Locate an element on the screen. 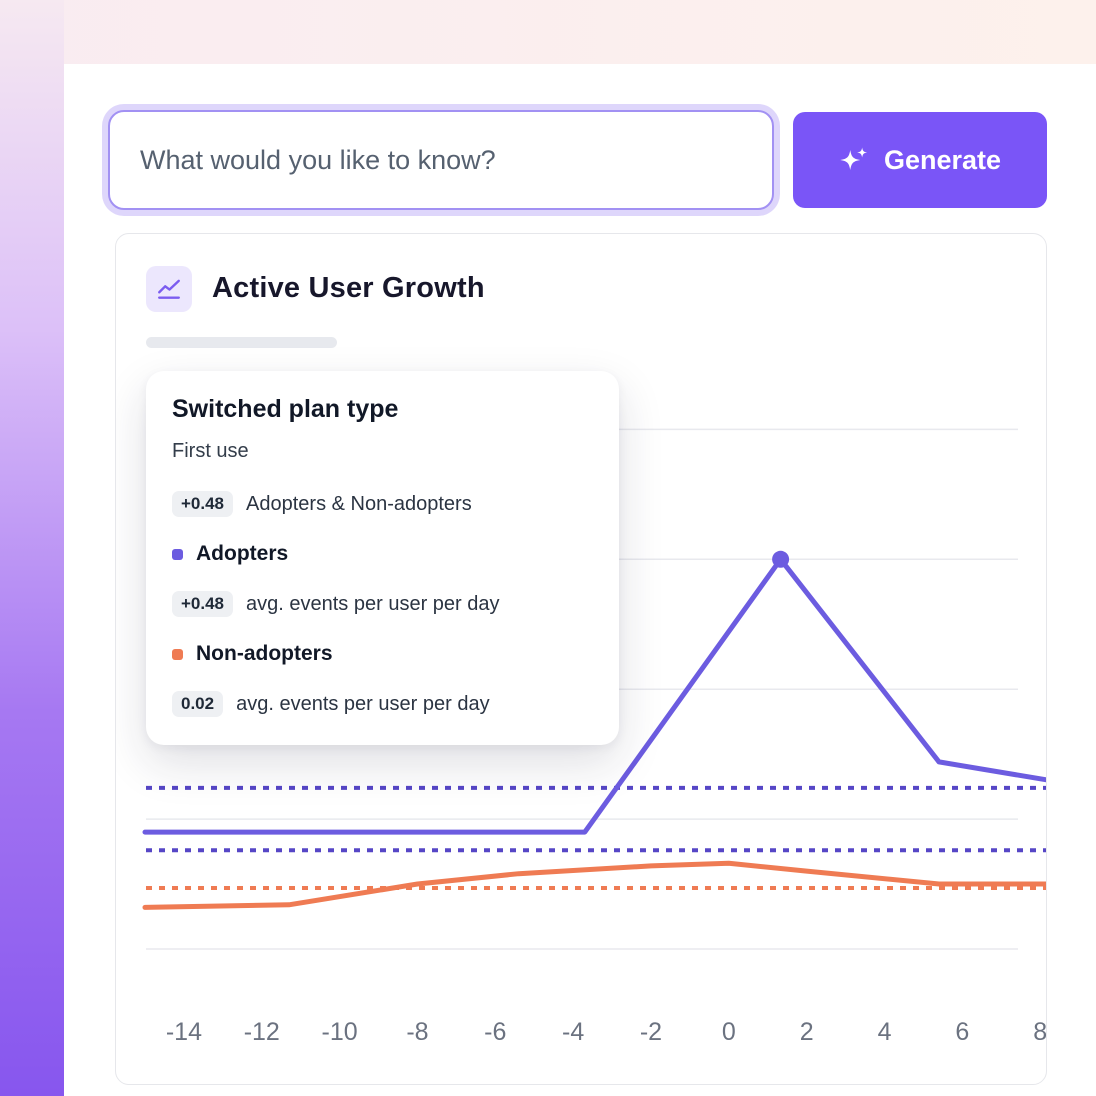  tooltip-row-combined: +0.48 Adopters & Non-adopters is located at coordinates (382, 504).